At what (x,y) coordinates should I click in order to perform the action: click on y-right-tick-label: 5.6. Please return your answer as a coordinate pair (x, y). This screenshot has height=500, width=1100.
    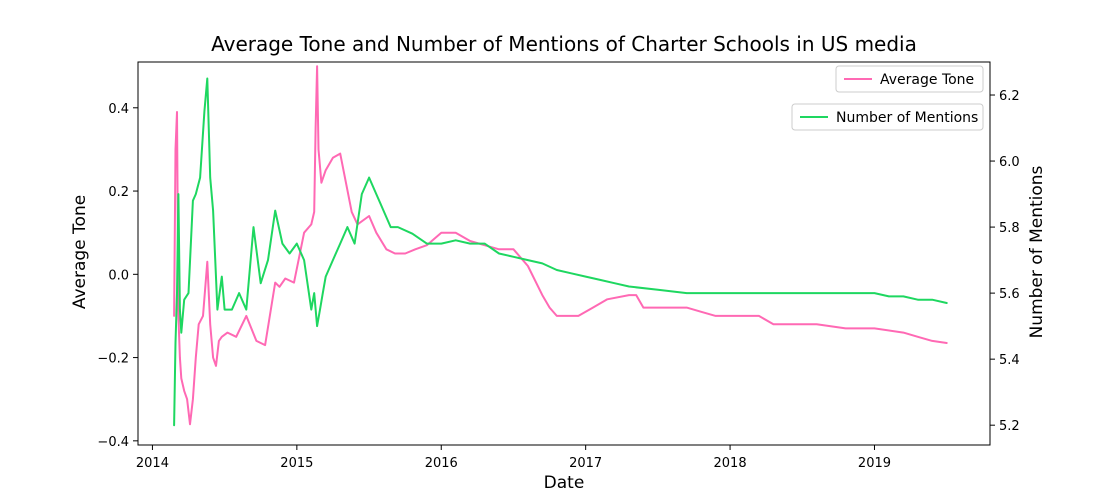
    Looking at the image, I should click on (1009, 294).